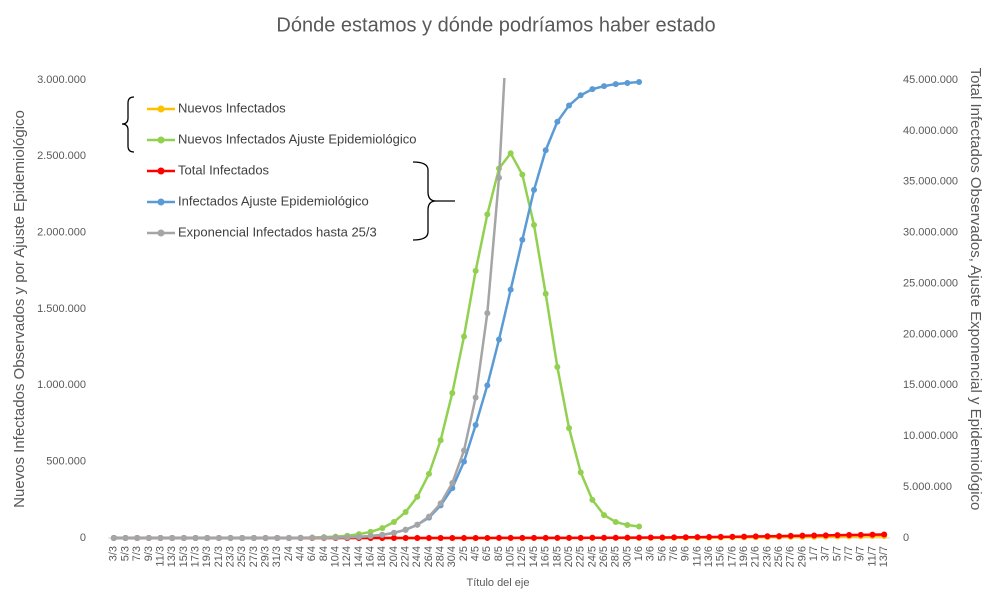 The width and height of the screenshot is (993, 591). I want to click on x-tick-label: 10/5, so click(511, 556).